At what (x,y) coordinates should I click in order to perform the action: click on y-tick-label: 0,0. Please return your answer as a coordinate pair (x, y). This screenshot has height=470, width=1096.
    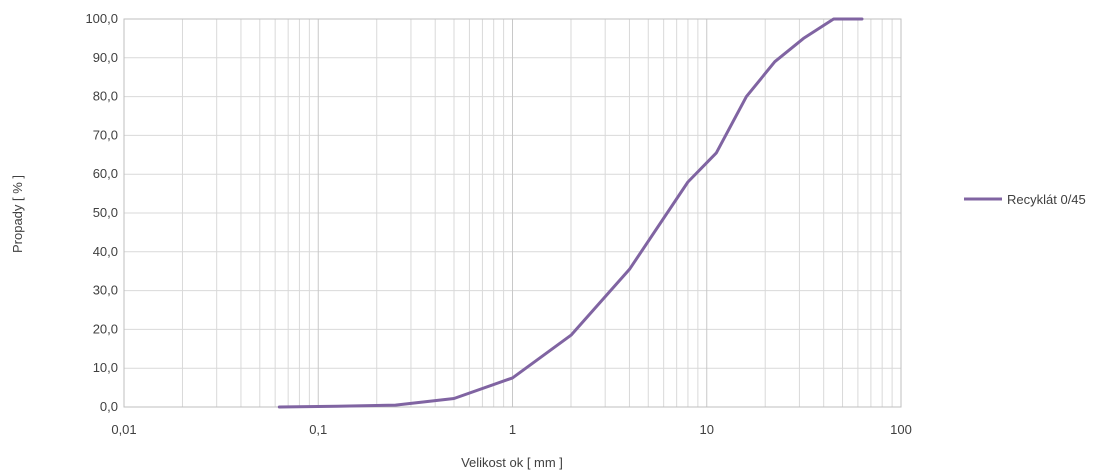
    Looking at the image, I should click on (109, 406).